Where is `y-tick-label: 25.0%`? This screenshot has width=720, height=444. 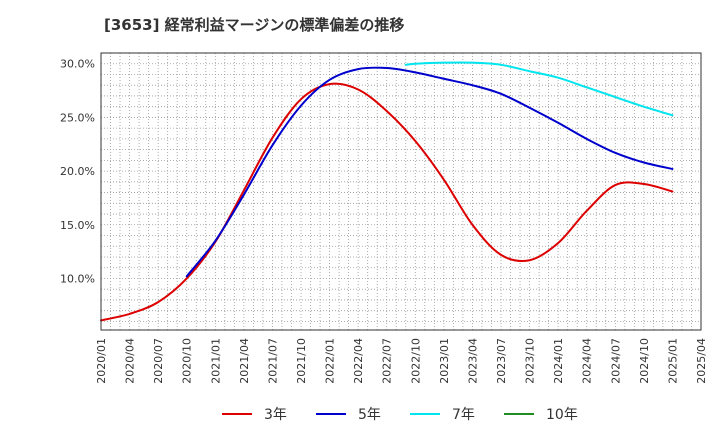 y-tick-label: 25.0% is located at coordinates (77, 117).